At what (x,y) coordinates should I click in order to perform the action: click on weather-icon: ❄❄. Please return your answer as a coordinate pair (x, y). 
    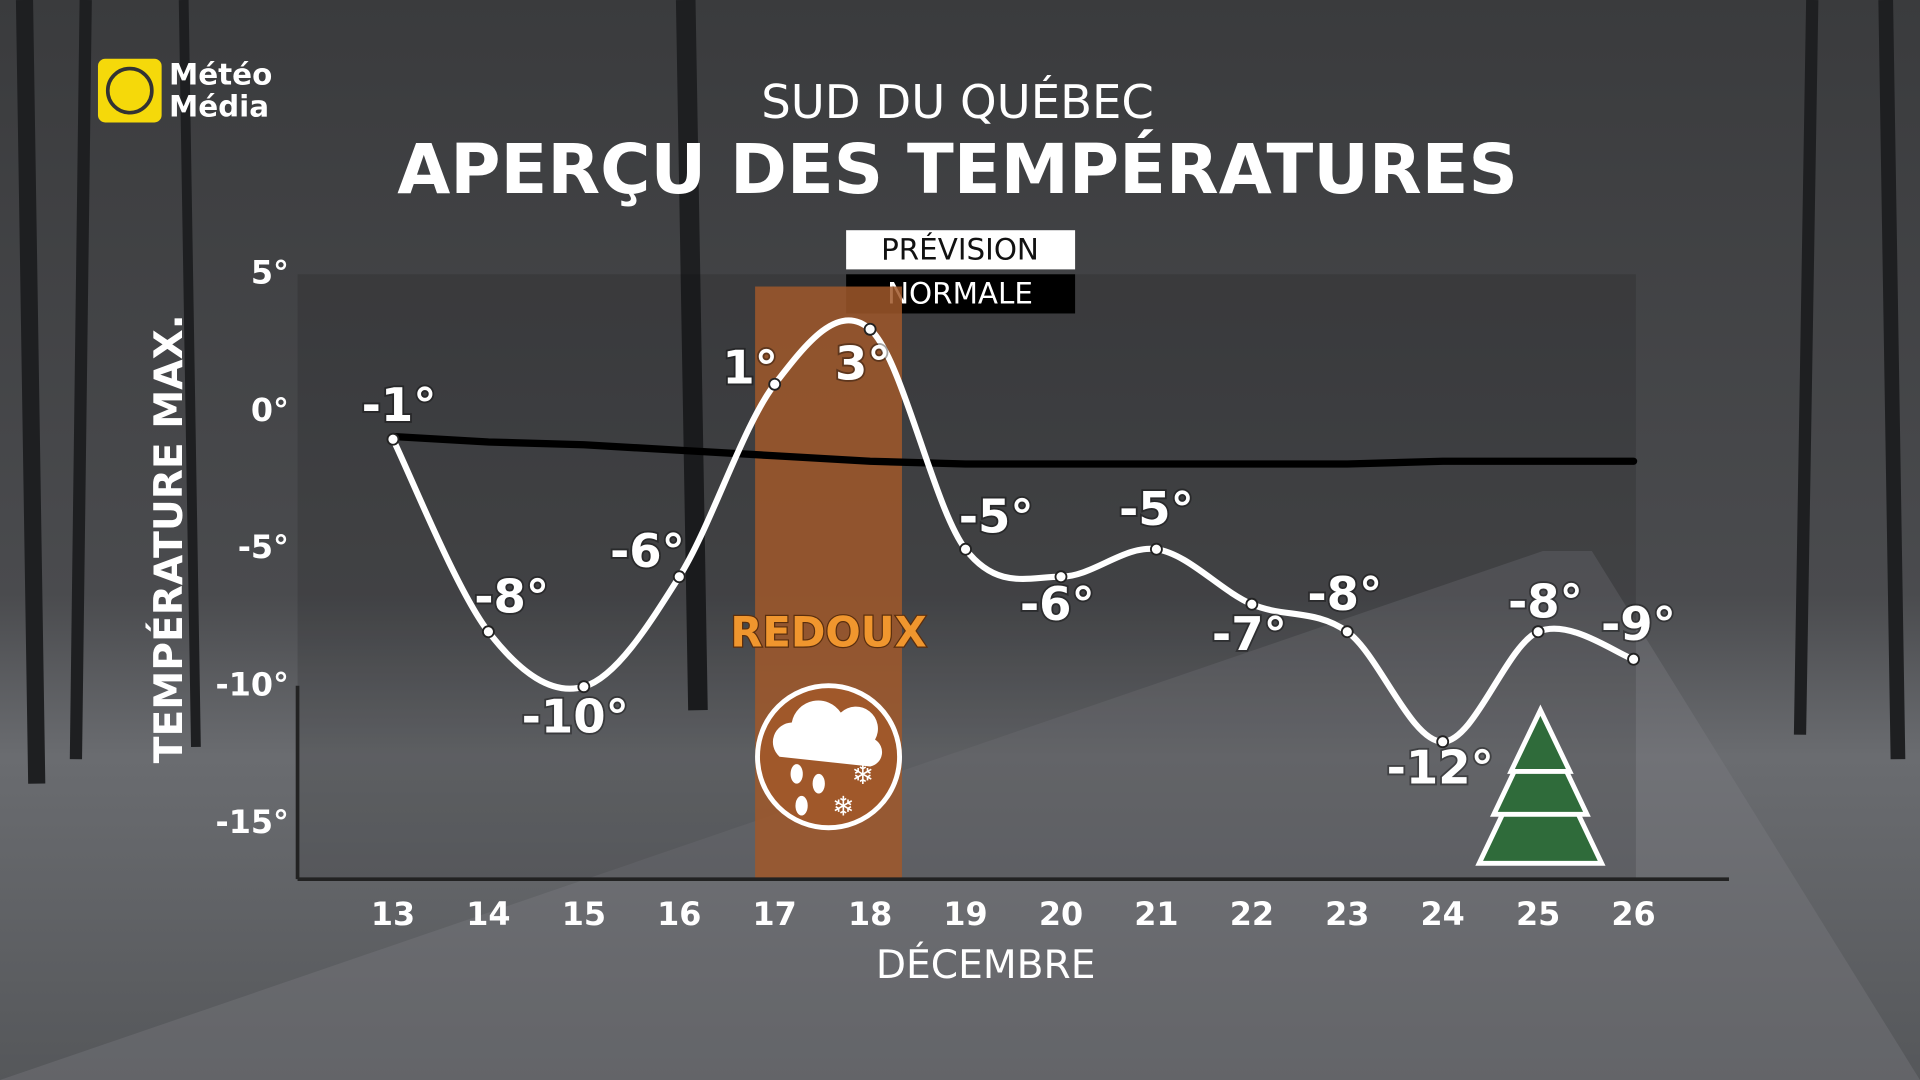
    Looking at the image, I should click on (829, 757).